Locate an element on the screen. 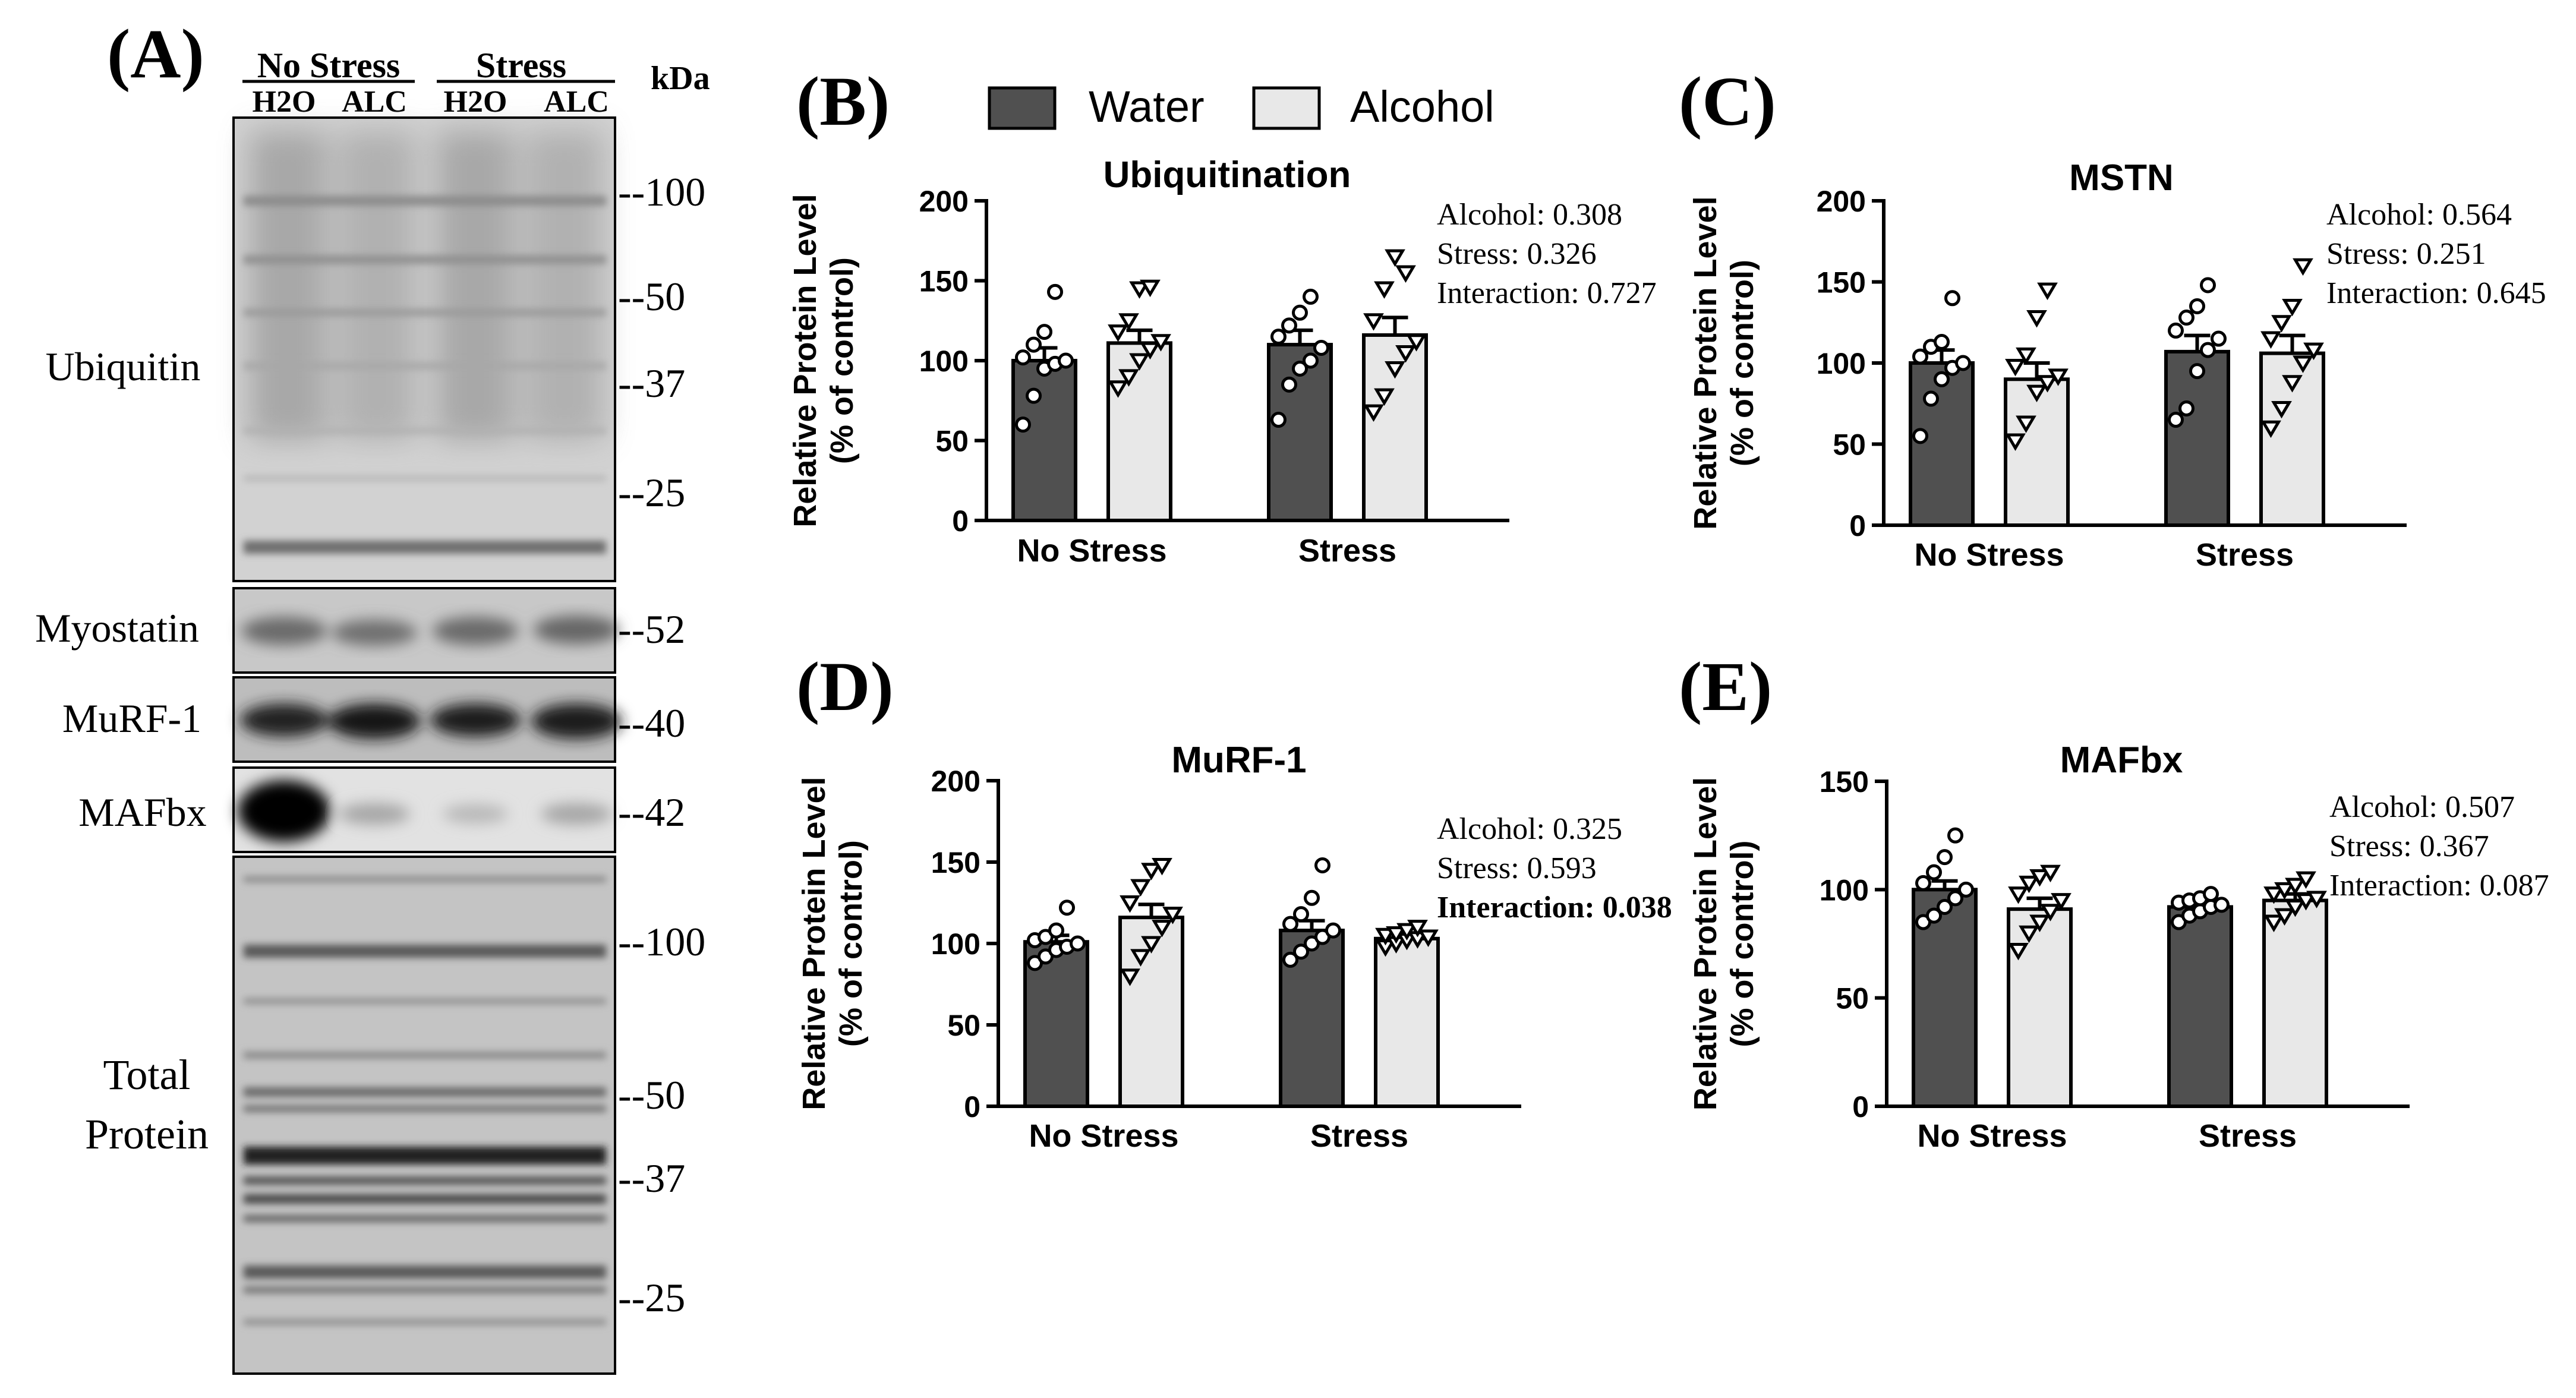  stat-line: Interaction: 0.038 is located at coordinates (1554, 908).